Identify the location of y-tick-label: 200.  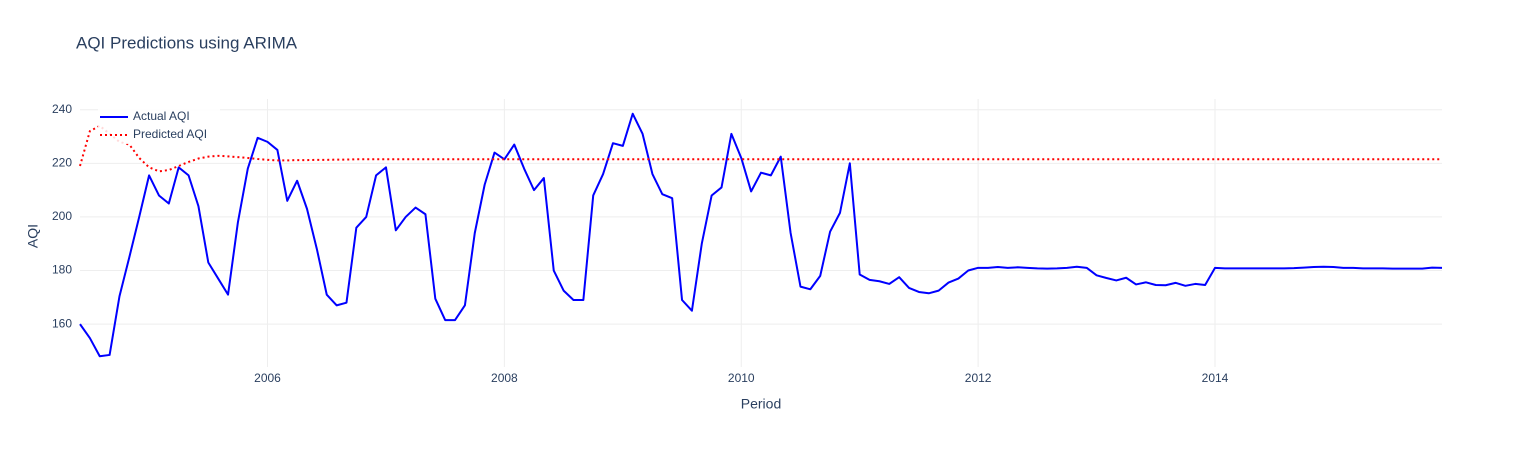
(62, 216).